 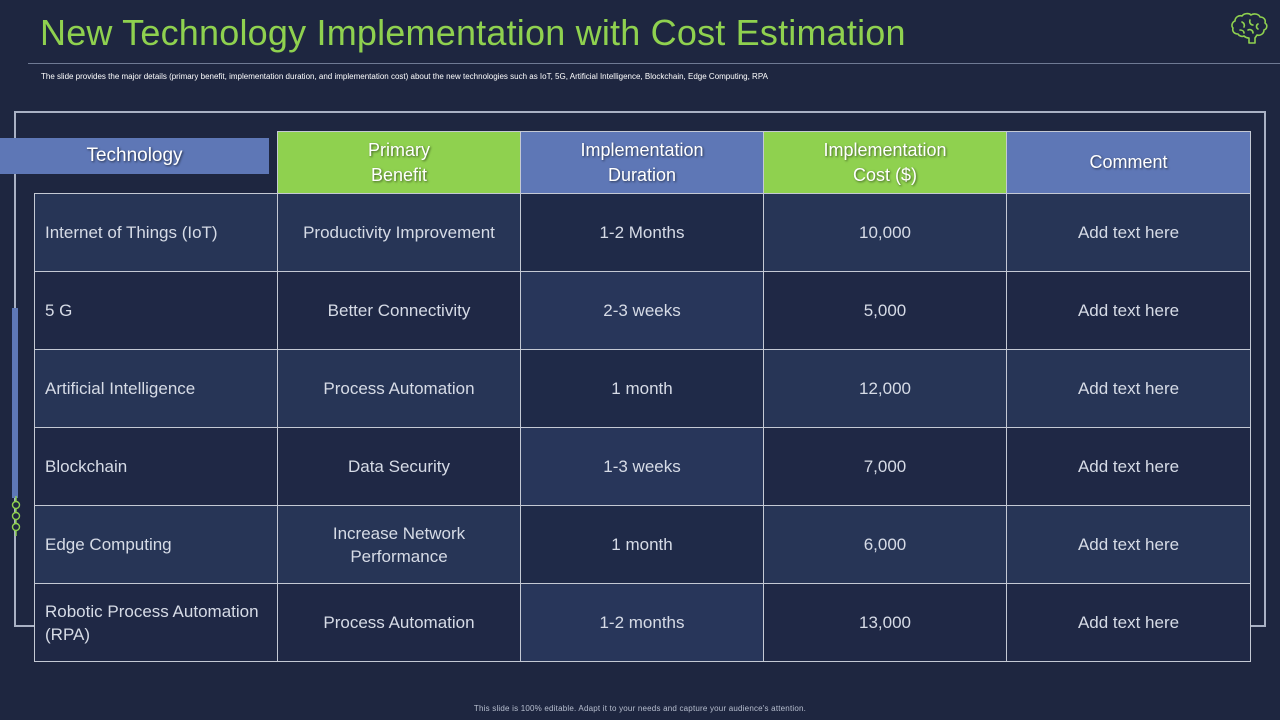 What do you see at coordinates (885, 149) in the screenshot?
I see `header-cost-line1: Implementation` at bounding box center [885, 149].